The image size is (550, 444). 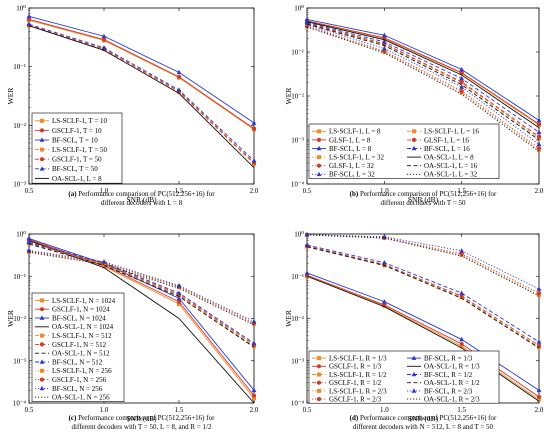 I want to click on legend-box, so click(x=77, y=148).